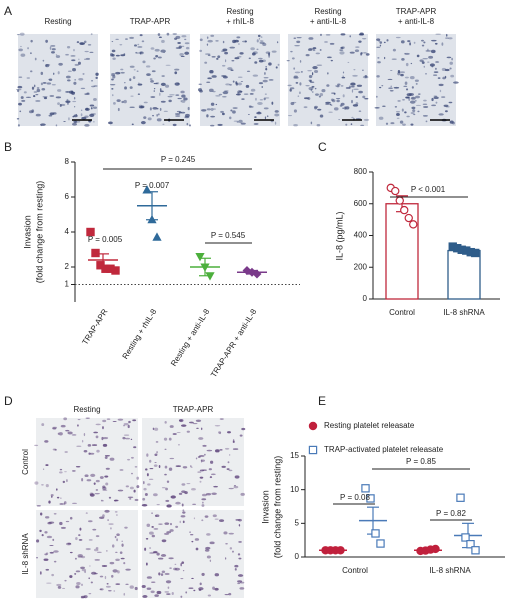  What do you see at coordinates (297, 522) in the screenshot?
I see `y-tick-label: 5` at bounding box center [297, 522].